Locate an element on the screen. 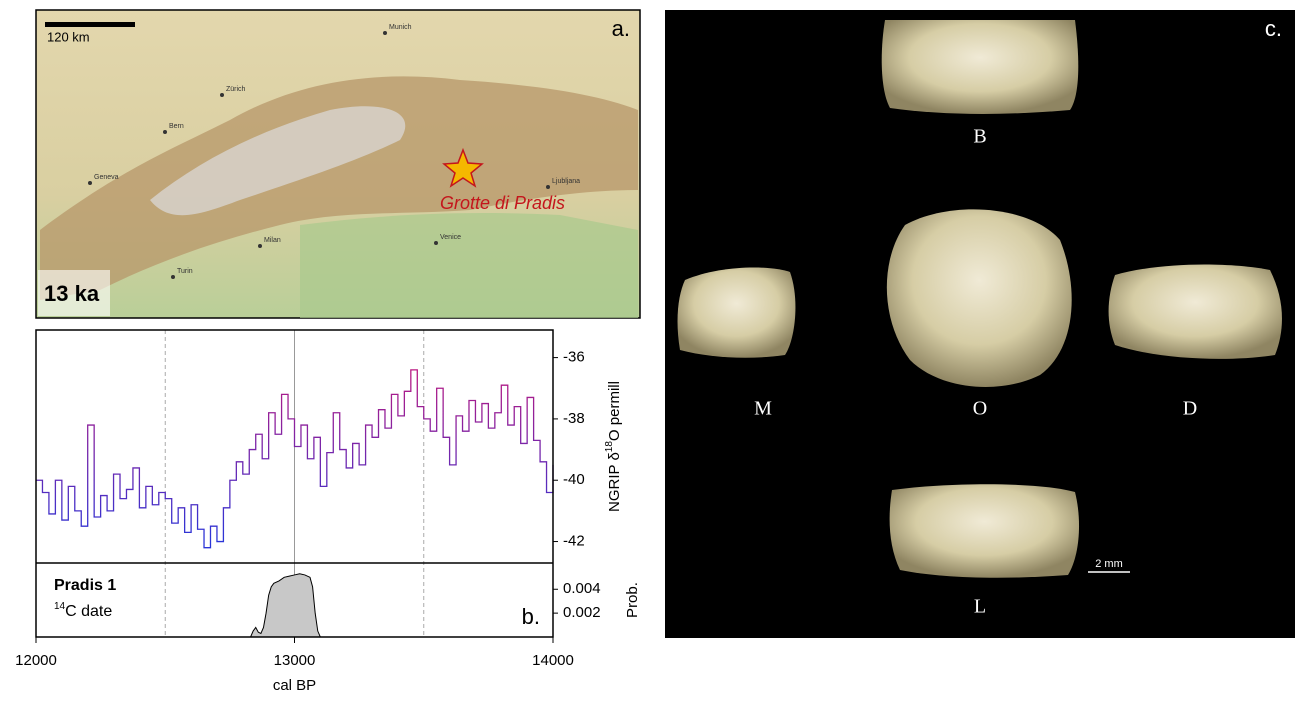  subtitle-text: C date is located at coordinates (88, 611).